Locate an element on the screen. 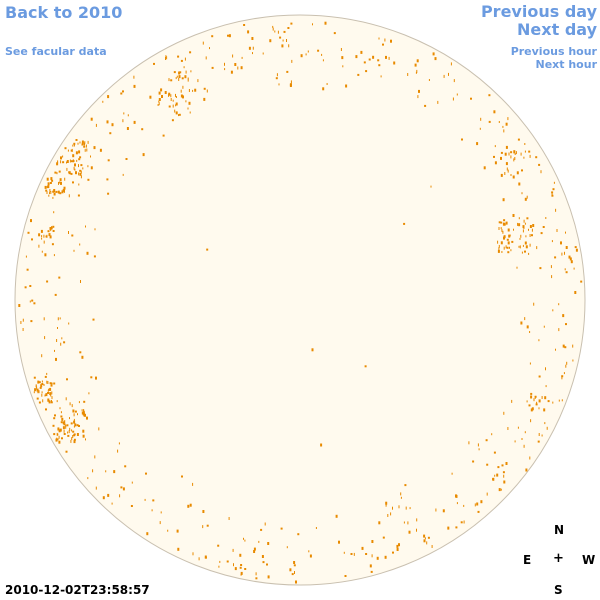 Image resolution: width=600 pixels, height=600 pixels. back-to-year-link: Back to 2010 is located at coordinates (64, 12).